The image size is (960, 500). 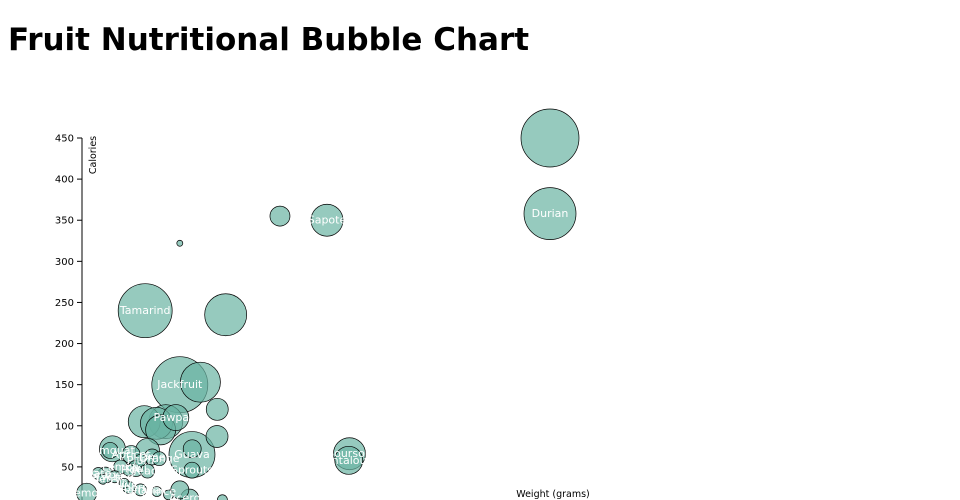 What do you see at coordinates (64, 221) in the screenshot?
I see `y-tick-label: 350` at bounding box center [64, 221].